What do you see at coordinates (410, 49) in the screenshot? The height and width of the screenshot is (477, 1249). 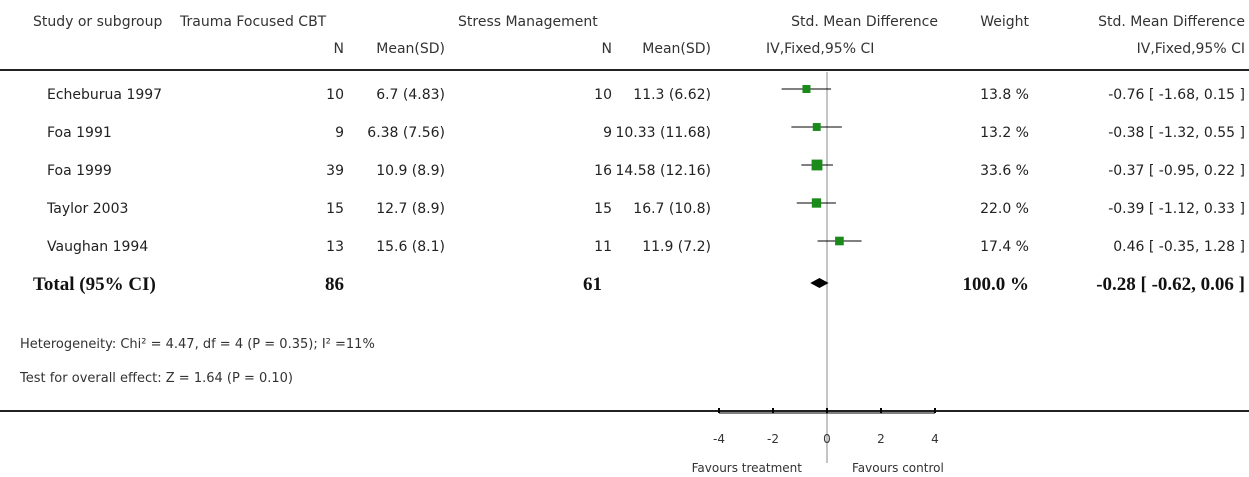 I see `header-meansd1: Mean(SD)` at bounding box center [410, 49].